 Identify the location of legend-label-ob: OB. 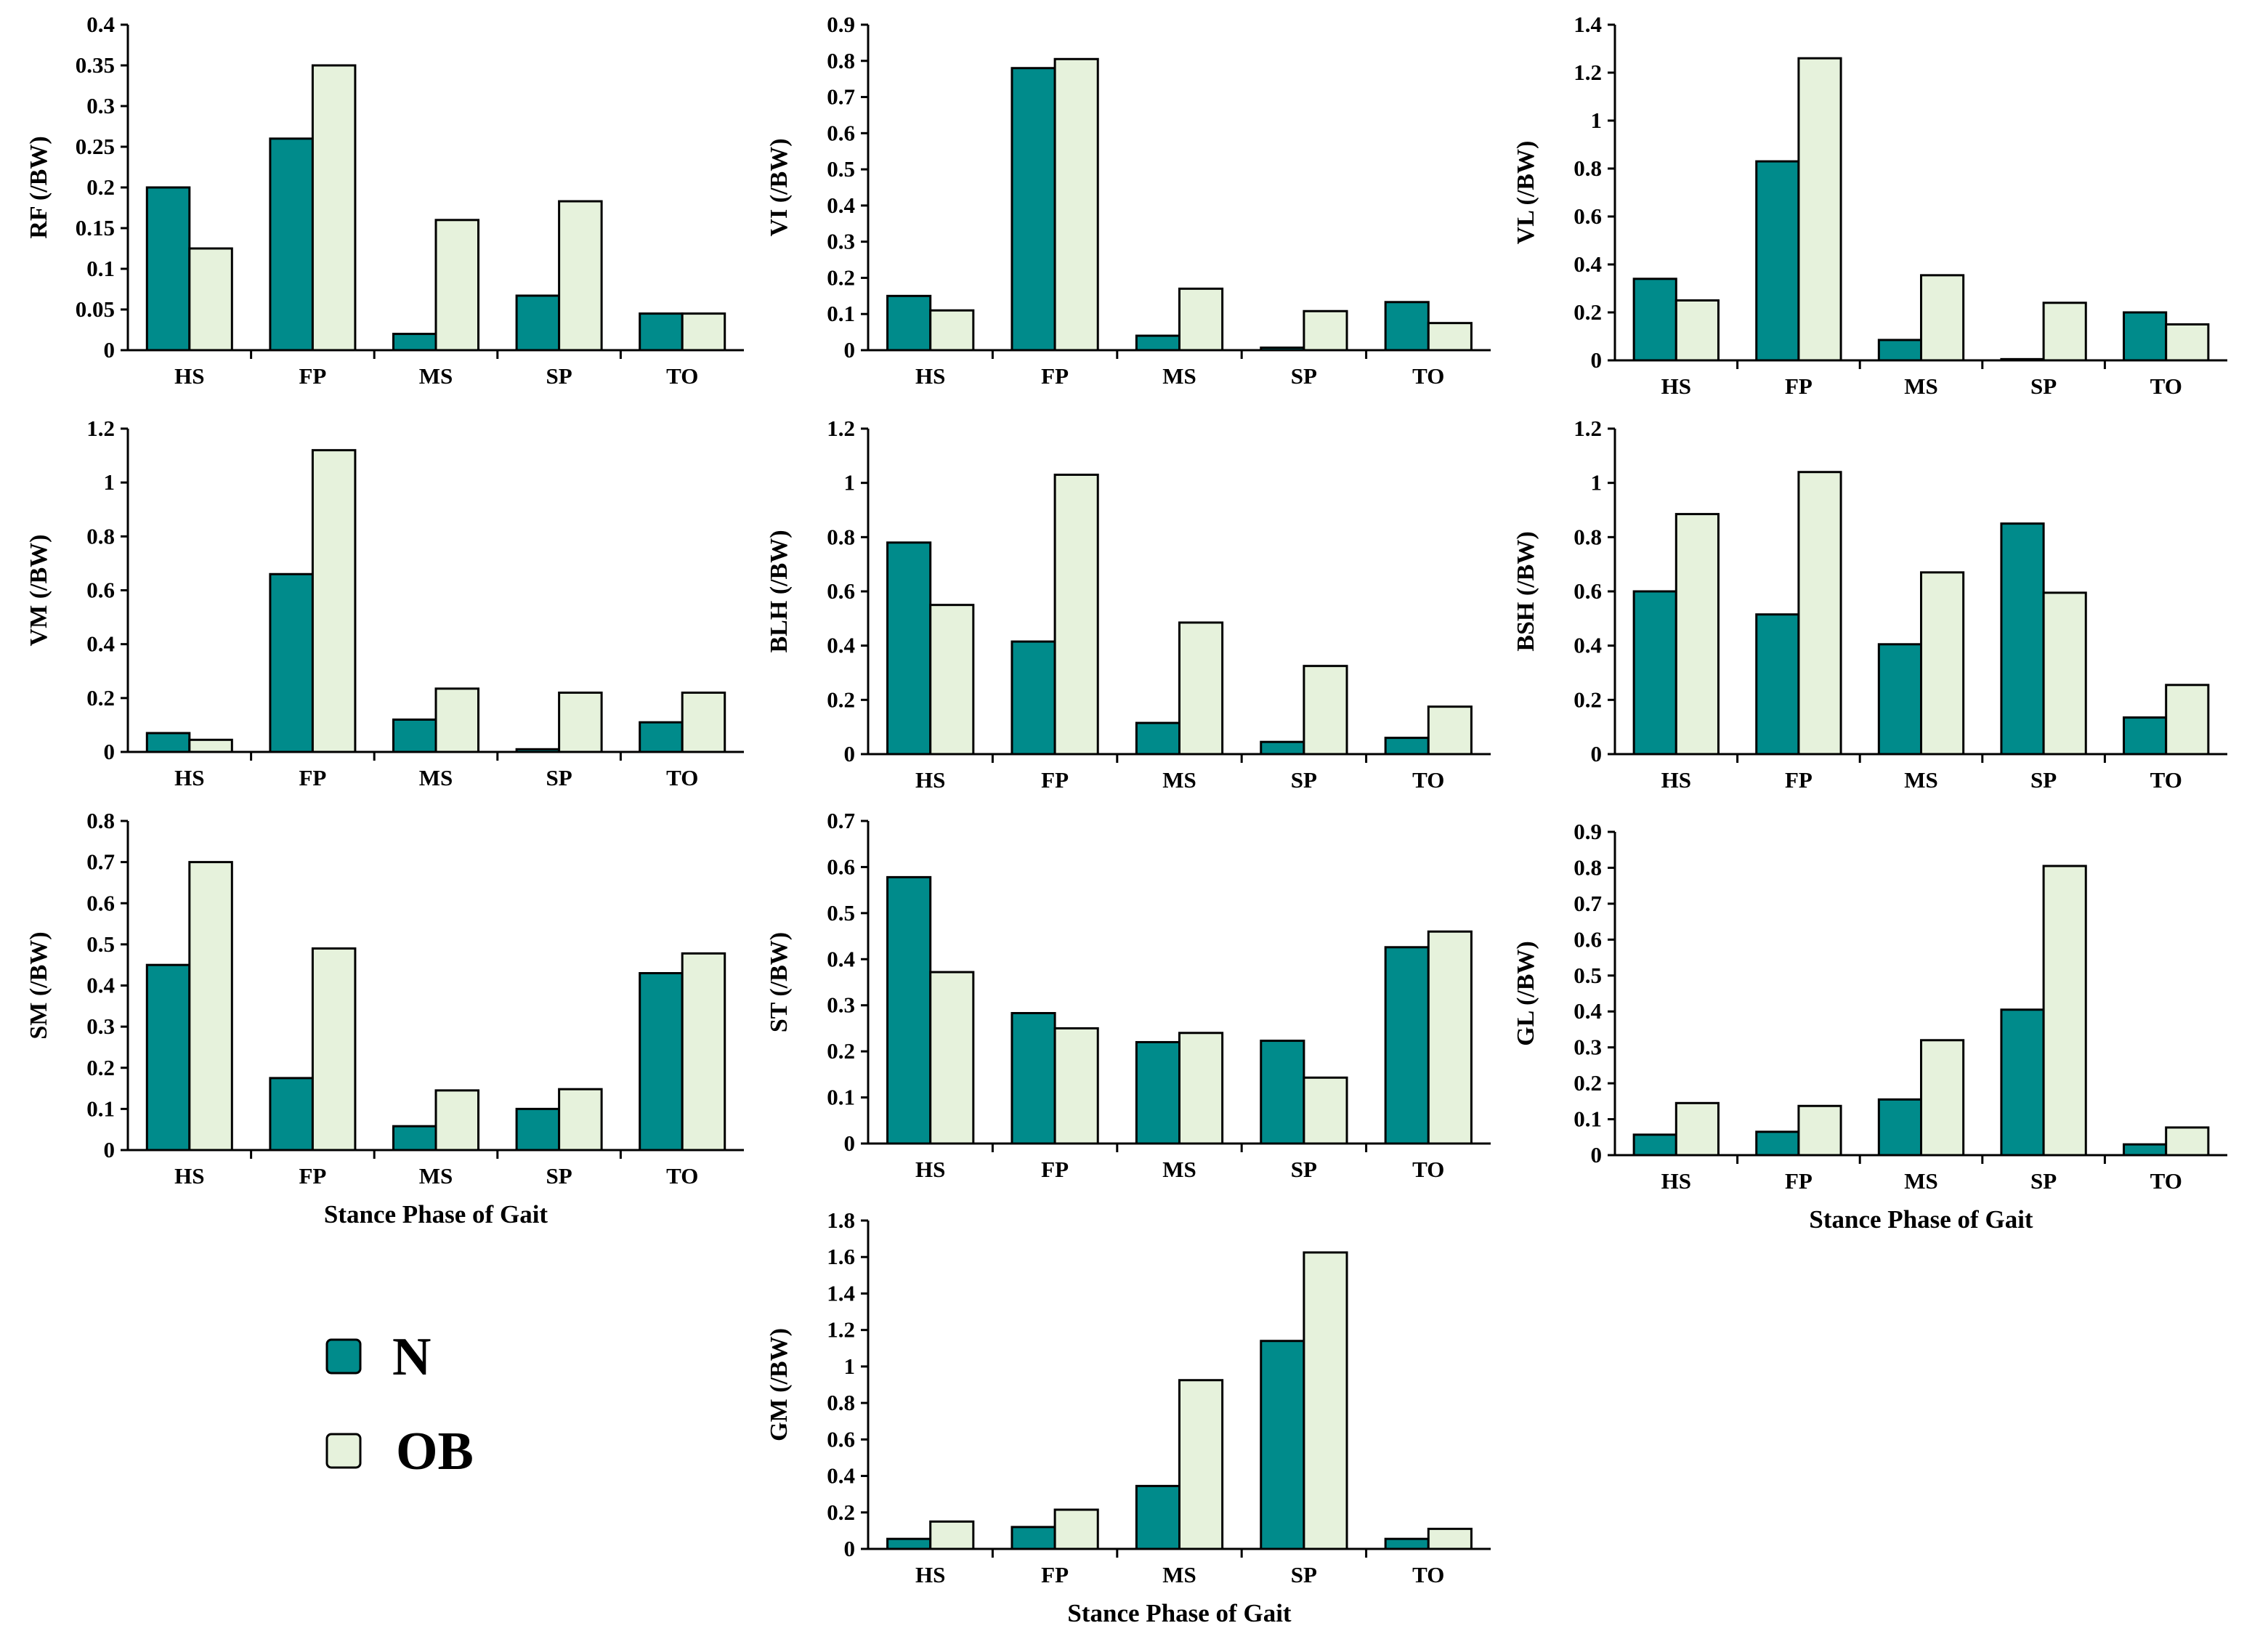
(435, 1451).